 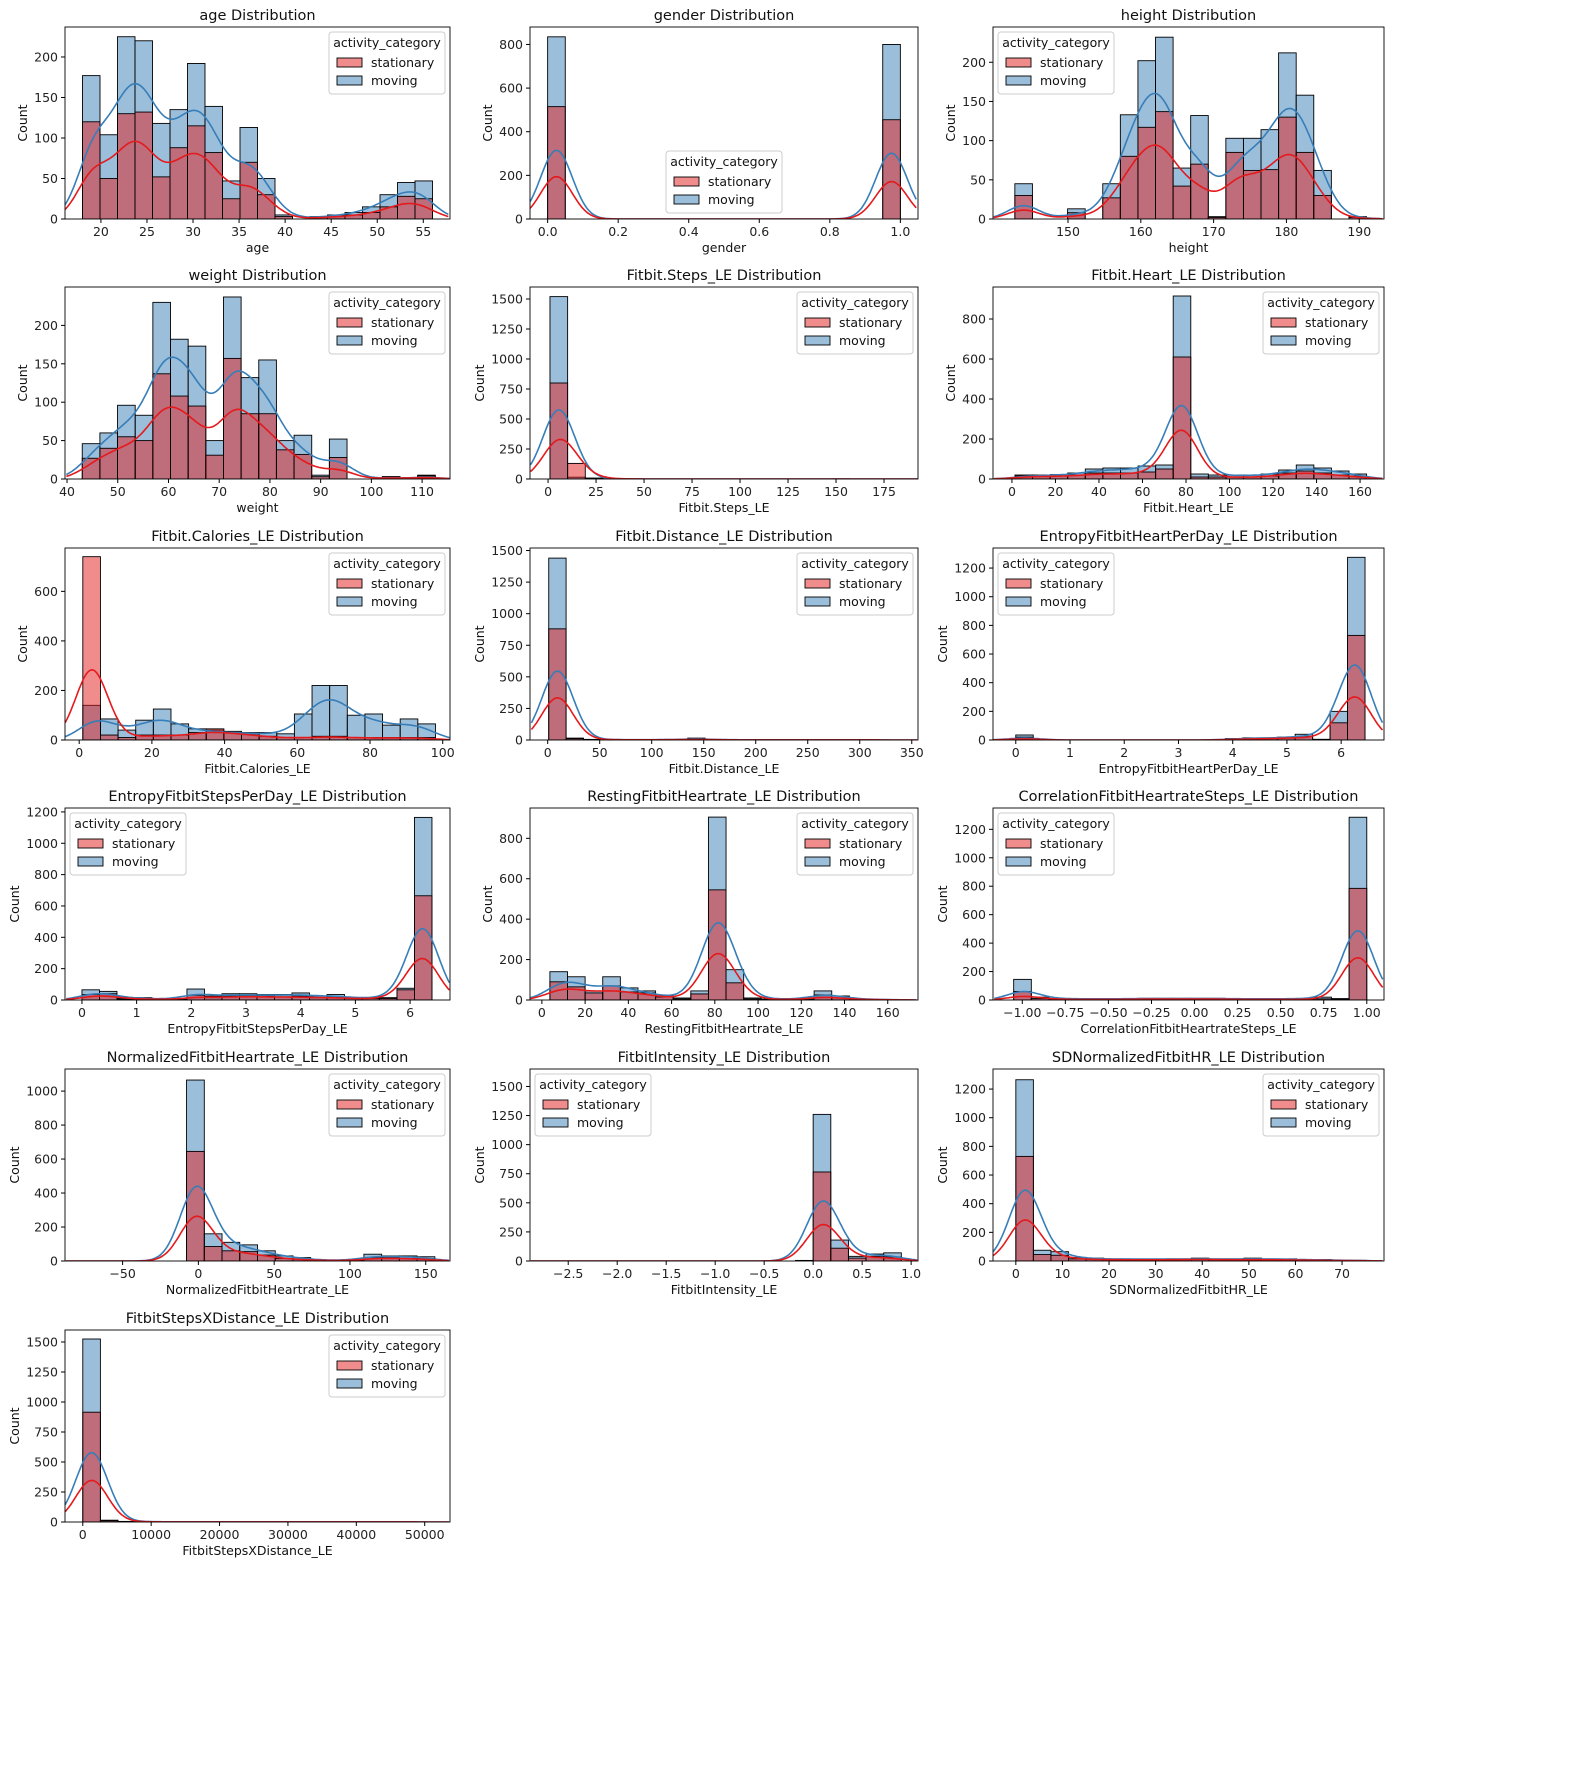 What do you see at coordinates (239, 231) in the screenshot?
I see `x-tick-label: 35` at bounding box center [239, 231].